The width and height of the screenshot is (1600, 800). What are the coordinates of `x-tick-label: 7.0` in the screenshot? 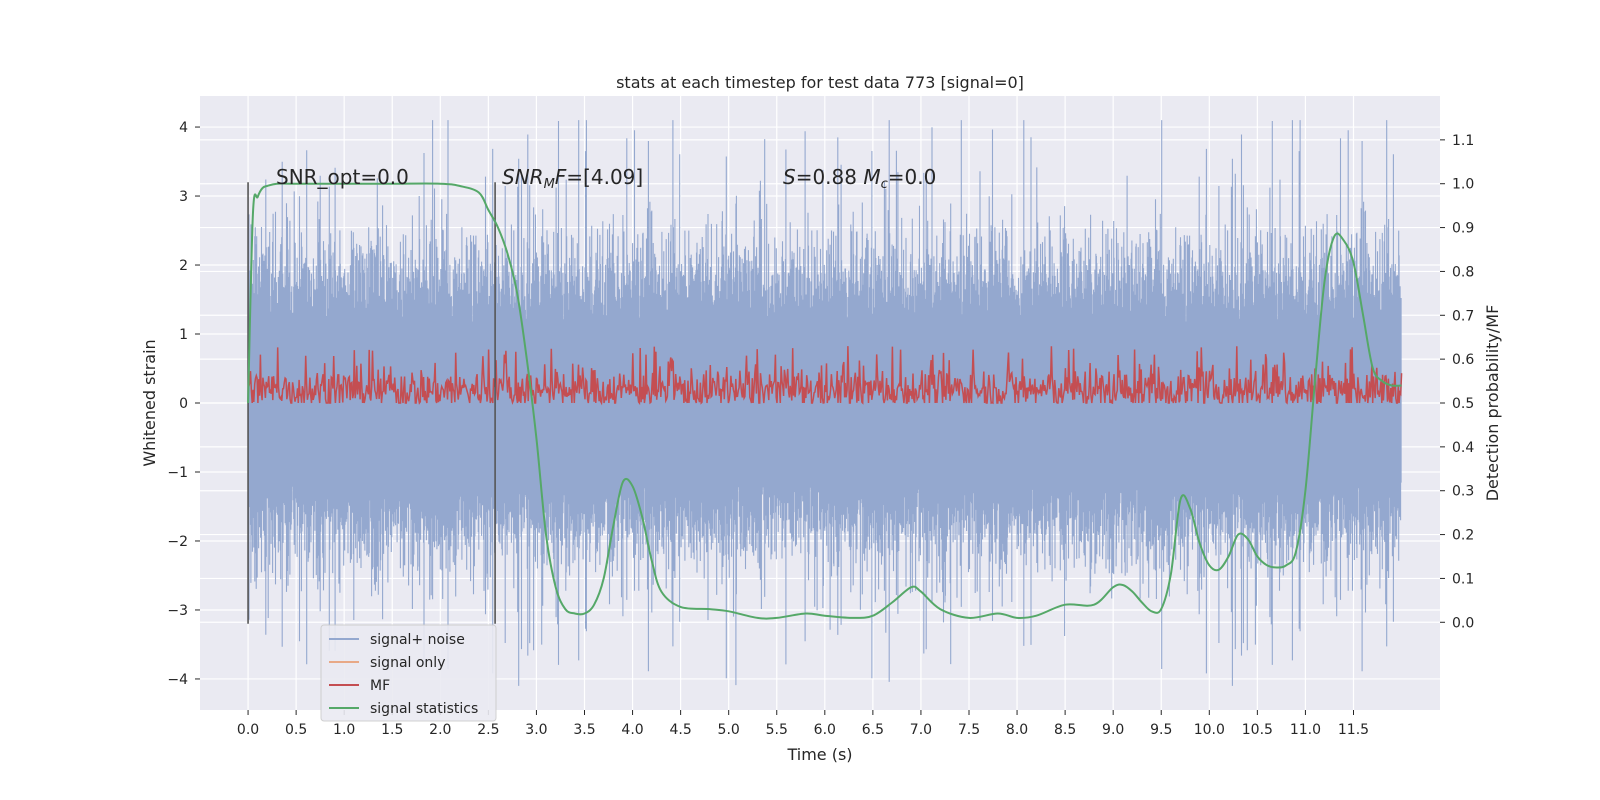 It's located at (921, 730).